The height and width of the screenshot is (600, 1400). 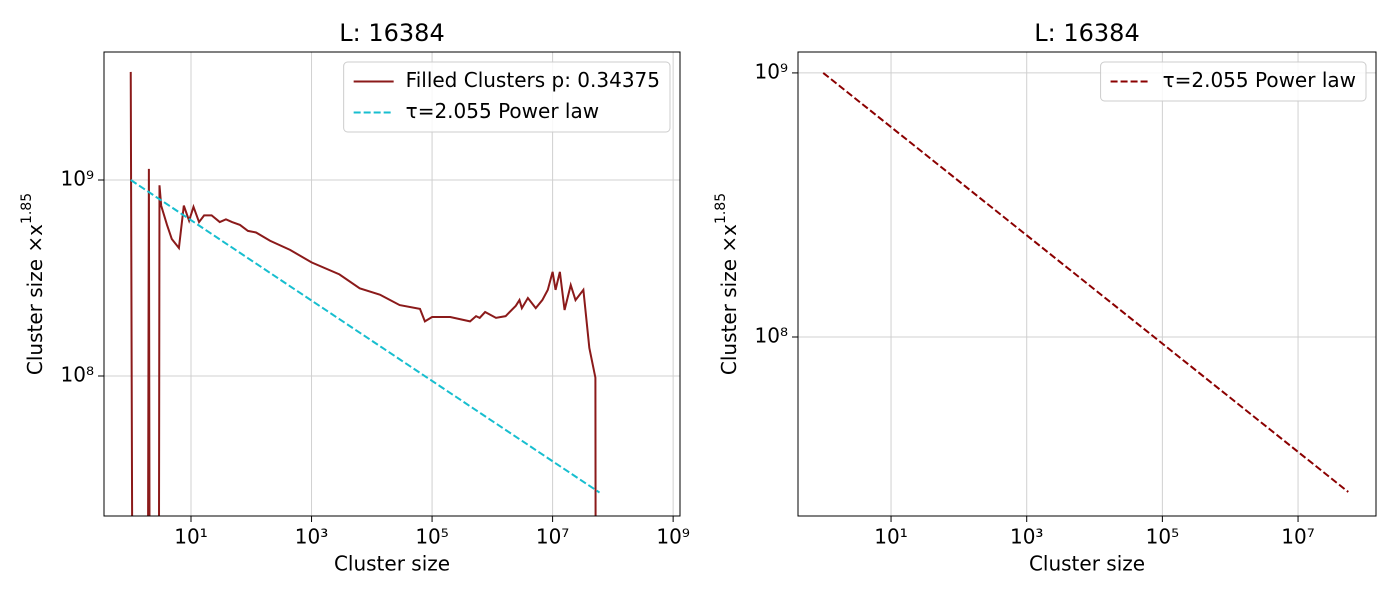 What do you see at coordinates (672, 537) in the screenshot?
I see `x-tick-label: 10⁹` at bounding box center [672, 537].